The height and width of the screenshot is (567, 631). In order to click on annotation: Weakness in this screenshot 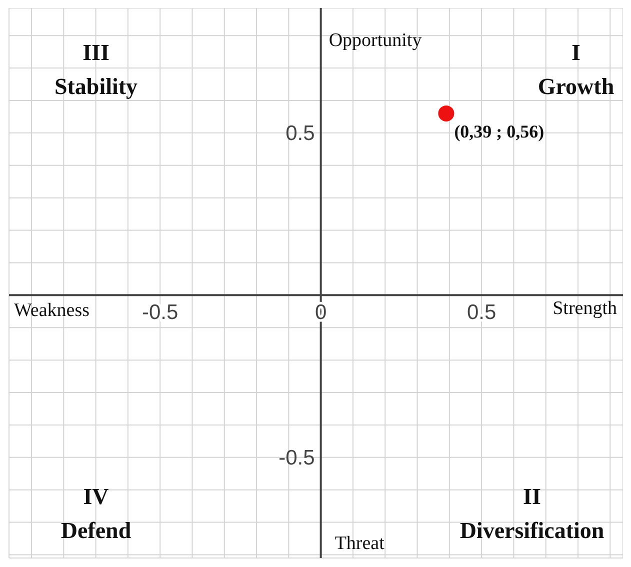, I will do `click(52, 311)`.